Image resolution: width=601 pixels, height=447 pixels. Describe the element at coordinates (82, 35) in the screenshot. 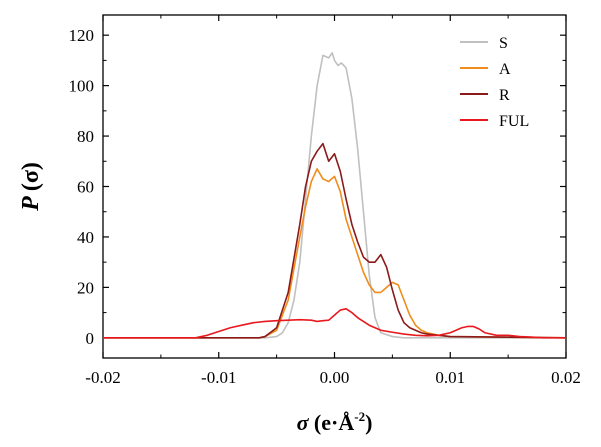

I see `y-tick-label: 120` at that location.